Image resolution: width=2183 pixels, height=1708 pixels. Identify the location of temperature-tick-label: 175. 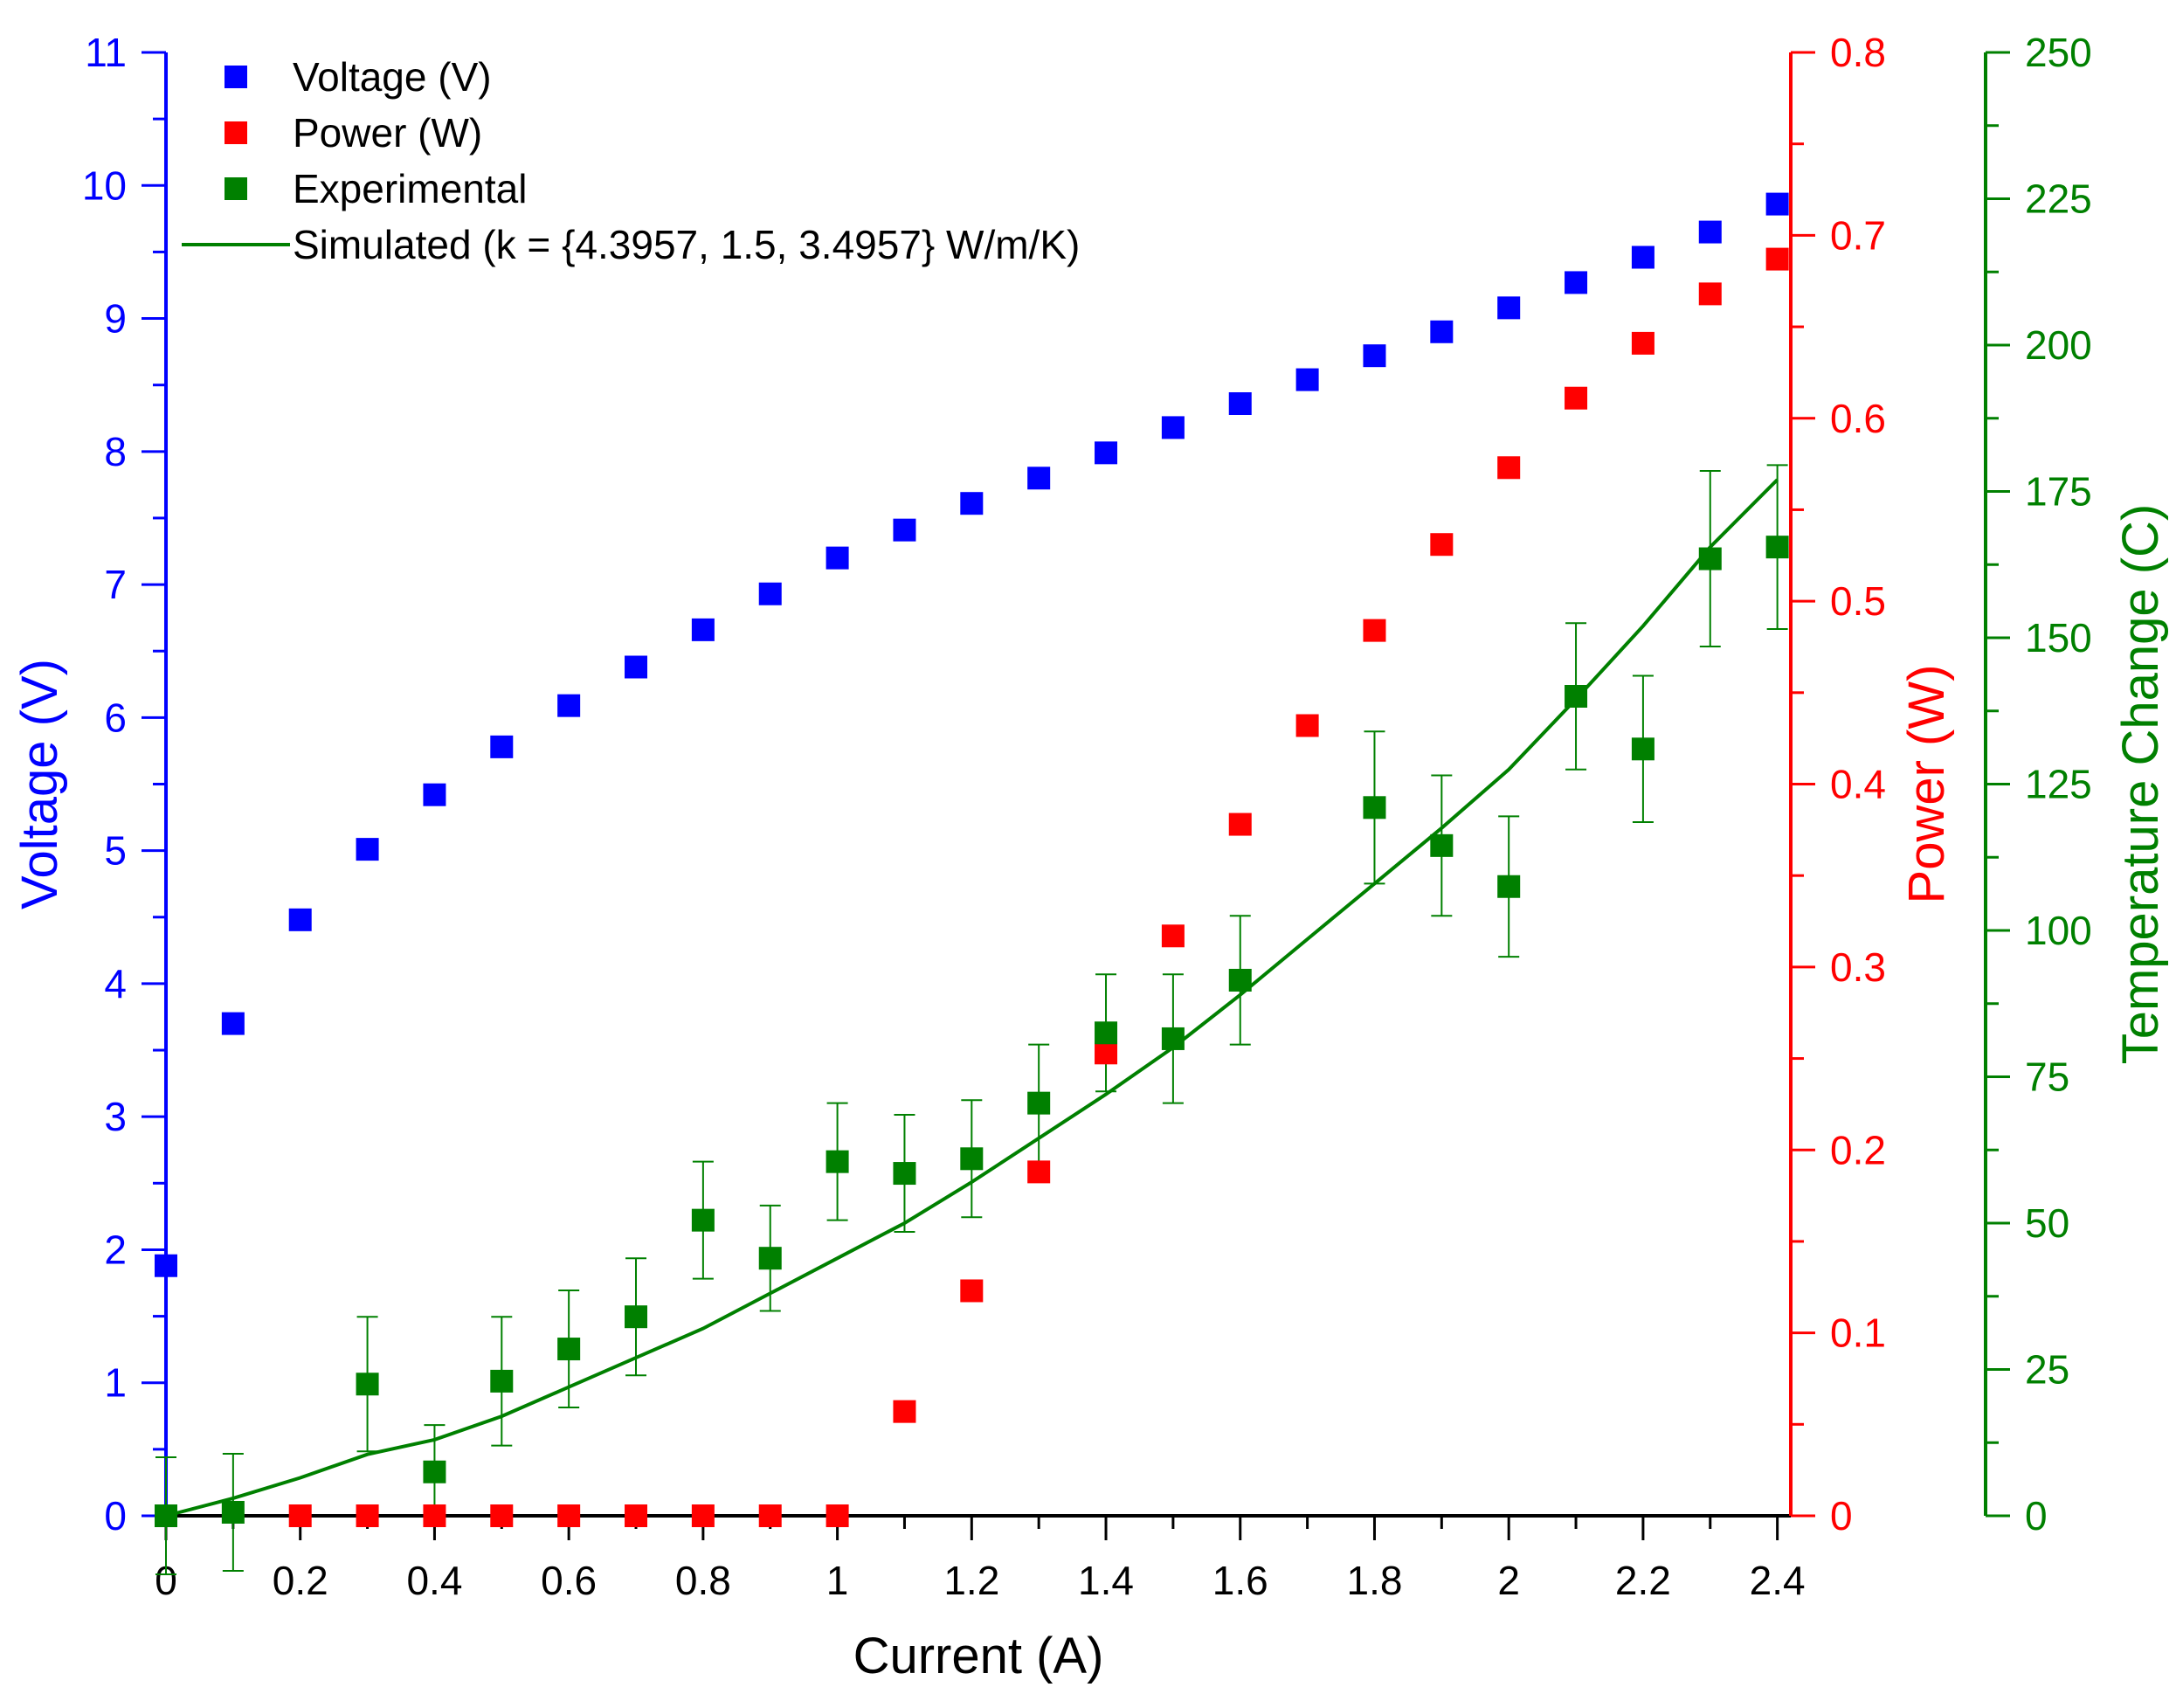
(2058, 492).